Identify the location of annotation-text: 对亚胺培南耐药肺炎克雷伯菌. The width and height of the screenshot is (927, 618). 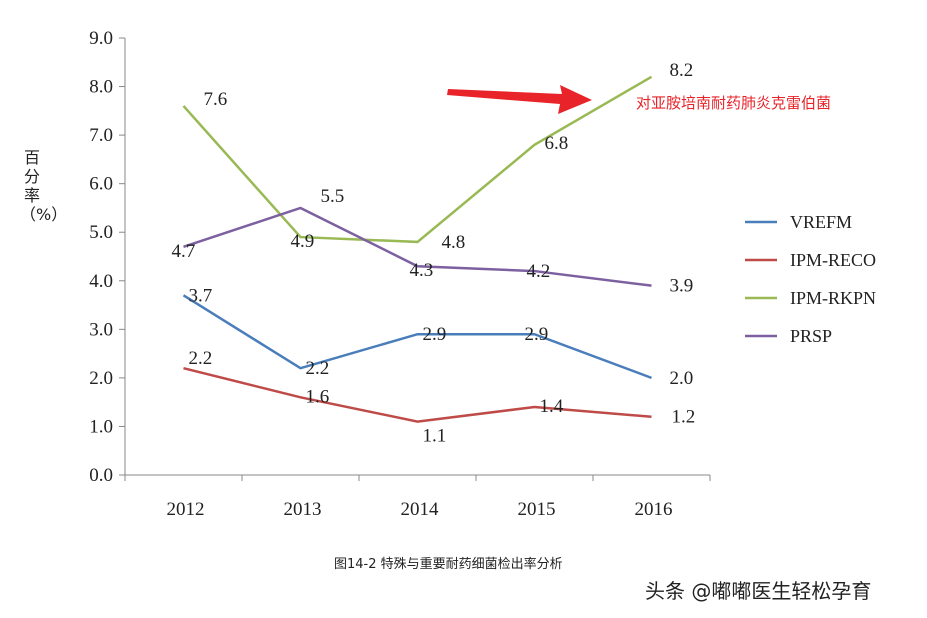
(734, 103).